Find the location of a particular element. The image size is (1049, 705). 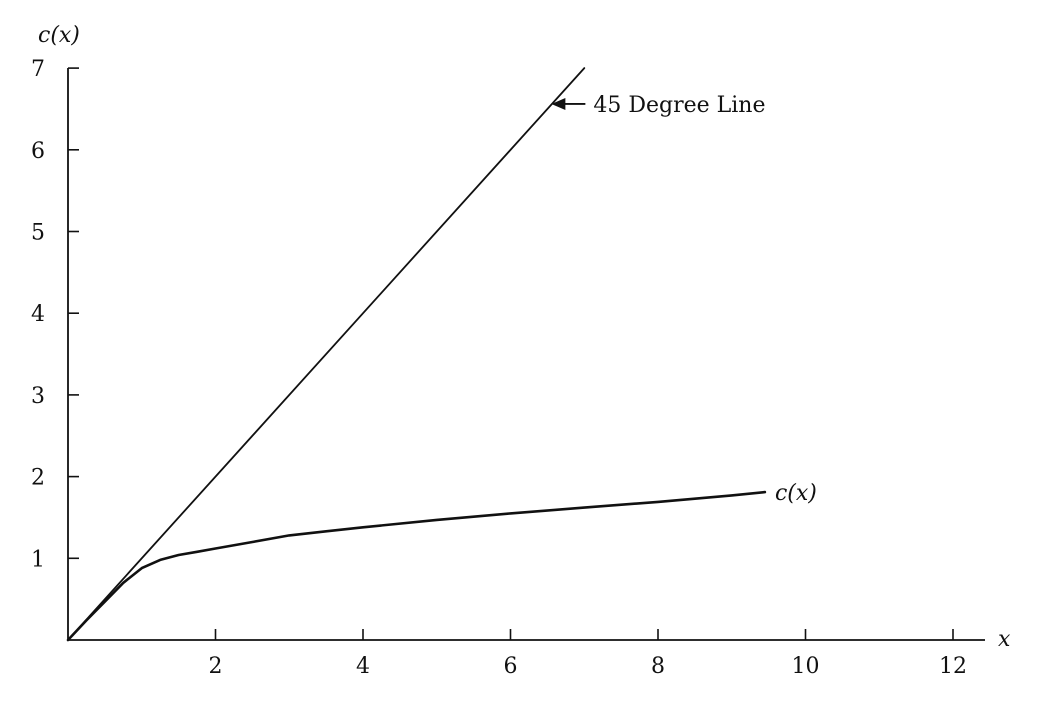

x-tick-label: 10 is located at coordinates (806, 666).